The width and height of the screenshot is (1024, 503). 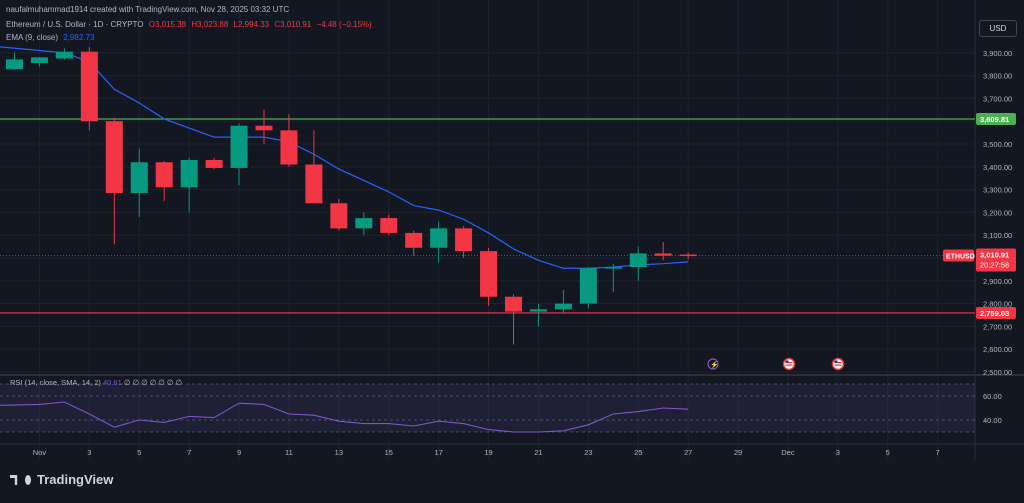 I want to click on tradingview-logo-text: TradingView, so click(x=75, y=479).